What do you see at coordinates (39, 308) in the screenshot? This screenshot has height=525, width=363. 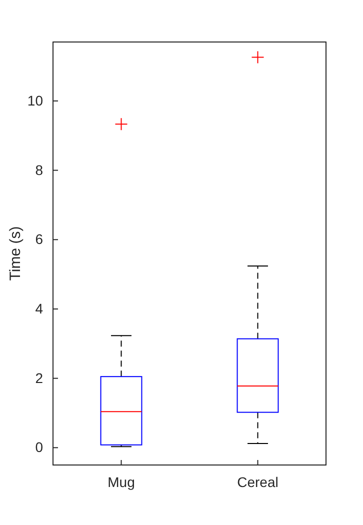 I see `y-tick-label: 4` at bounding box center [39, 308].